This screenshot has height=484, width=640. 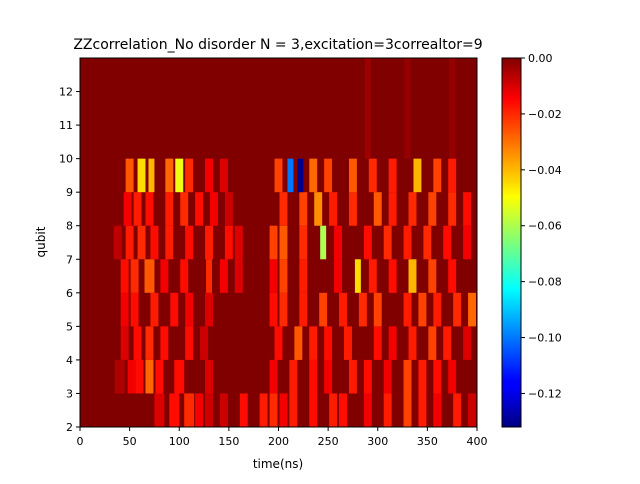 What do you see at coordinates (69, 293) in the screenshot?
I see `y-tick-label: 6` at bounding box center [69, 293].